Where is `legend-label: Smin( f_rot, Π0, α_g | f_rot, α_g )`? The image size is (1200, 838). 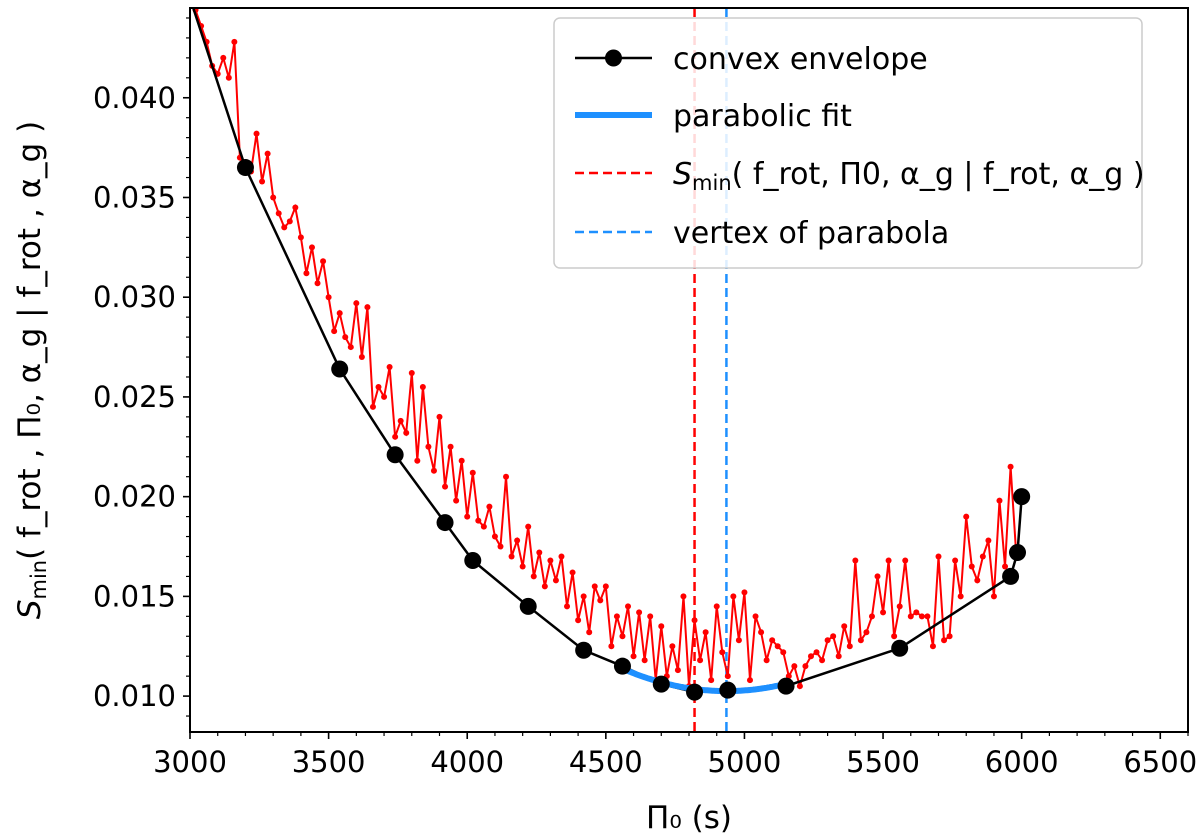
legend-label: Smin( f_rot, Π0, α_g | f_rot, α_g ) is located at coordinates (909, 176).